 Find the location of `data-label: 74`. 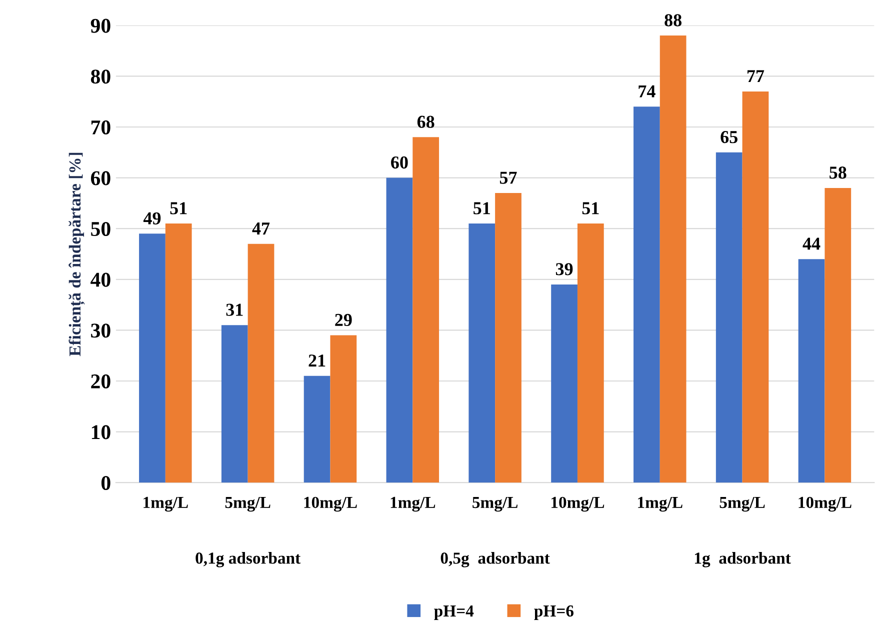

data-label: 74 is located at coordinates (647, 91).